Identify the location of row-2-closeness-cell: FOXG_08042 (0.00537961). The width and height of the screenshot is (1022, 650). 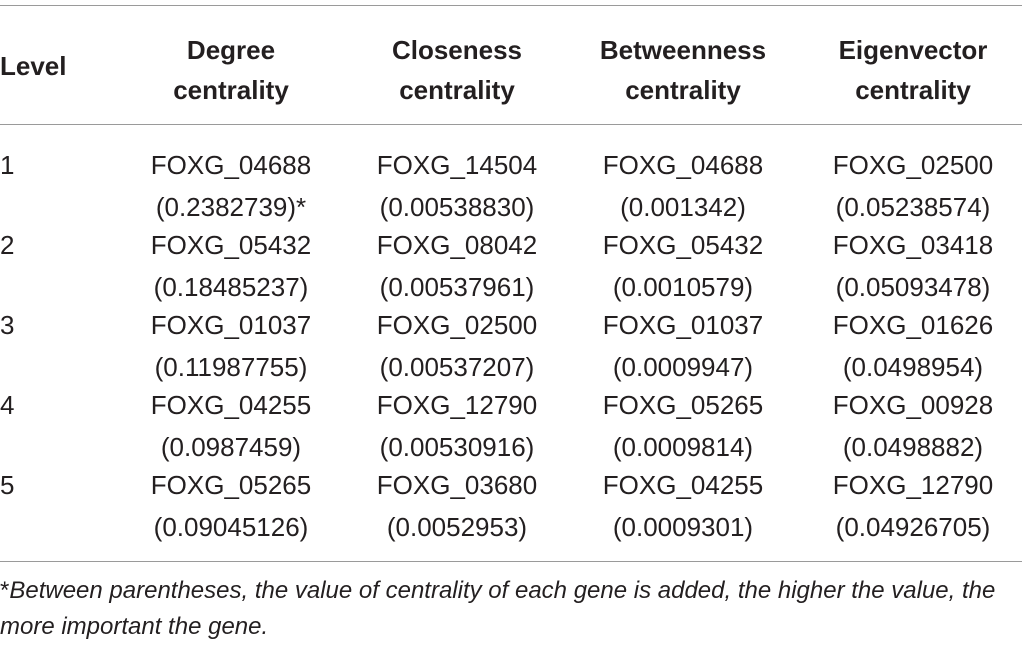
(457, 266).